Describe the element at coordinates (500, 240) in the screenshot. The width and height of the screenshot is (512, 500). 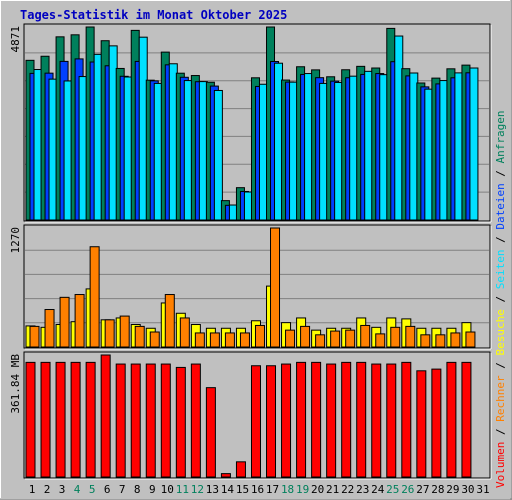
I see `legend-part-7: /` at that location.